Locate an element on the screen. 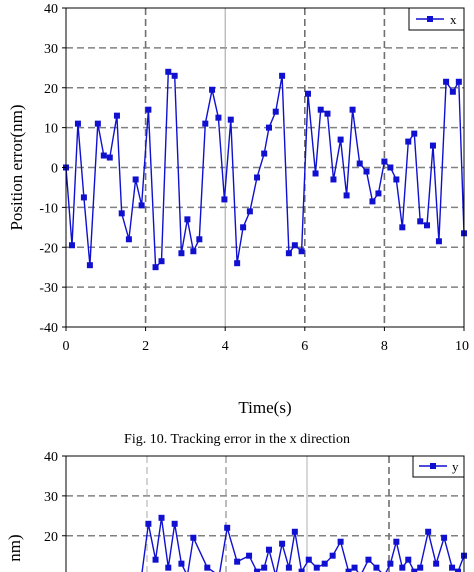  chart2-legend-marker is located at coordinates (433, 466).